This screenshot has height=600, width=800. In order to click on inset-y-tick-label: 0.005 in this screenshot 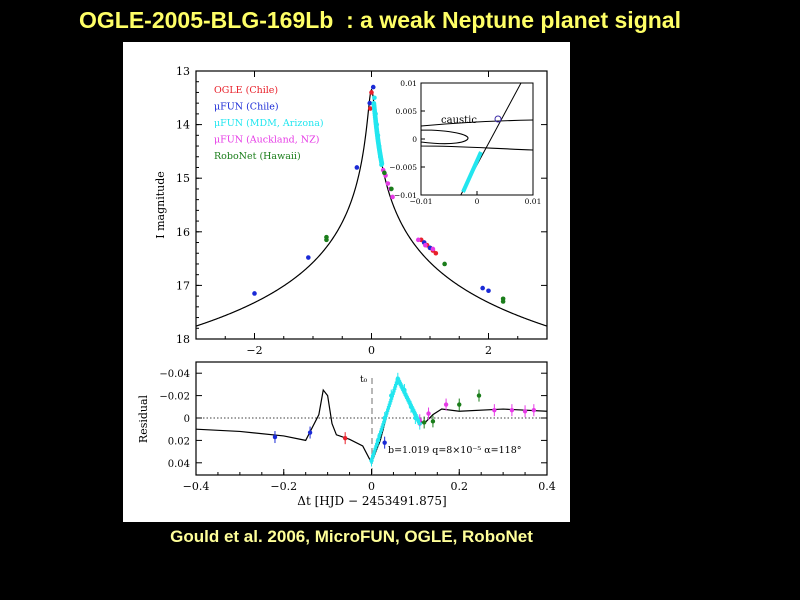, I will do `click(407, 111)`.